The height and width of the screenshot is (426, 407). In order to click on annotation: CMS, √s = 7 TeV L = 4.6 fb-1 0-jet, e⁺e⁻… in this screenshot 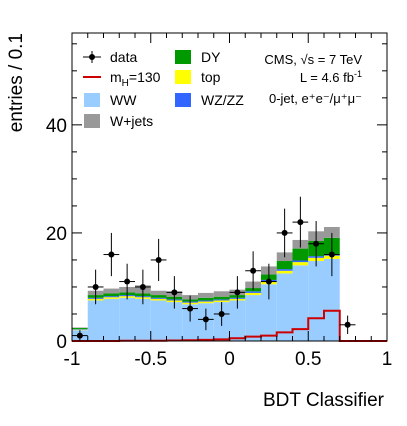, I will do `click(313, 79)`.